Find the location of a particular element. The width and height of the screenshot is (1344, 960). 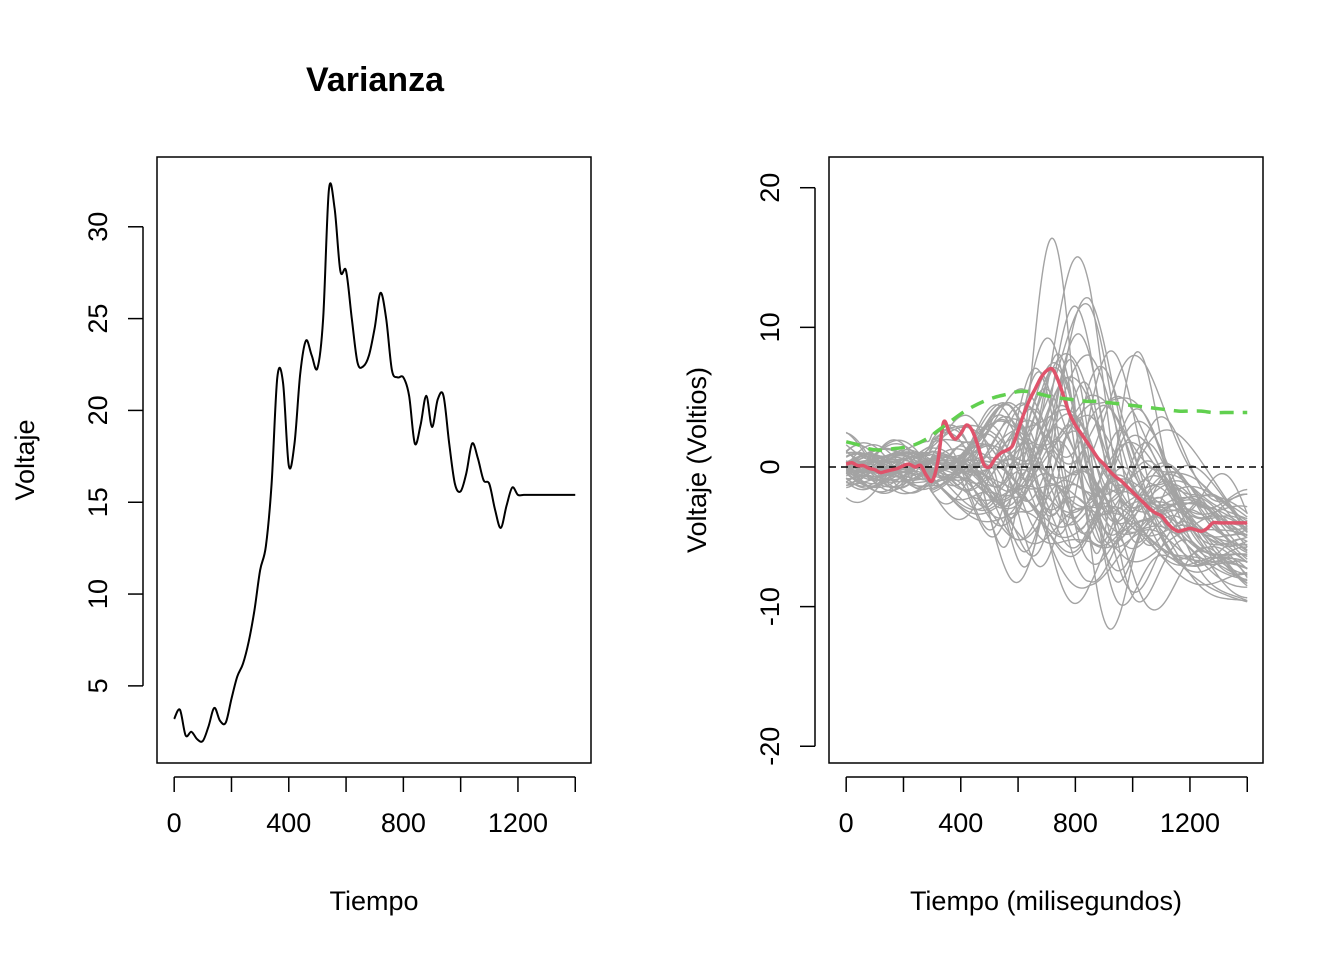

right-y-tick-label: -10 is located at coordinates (770, 606).